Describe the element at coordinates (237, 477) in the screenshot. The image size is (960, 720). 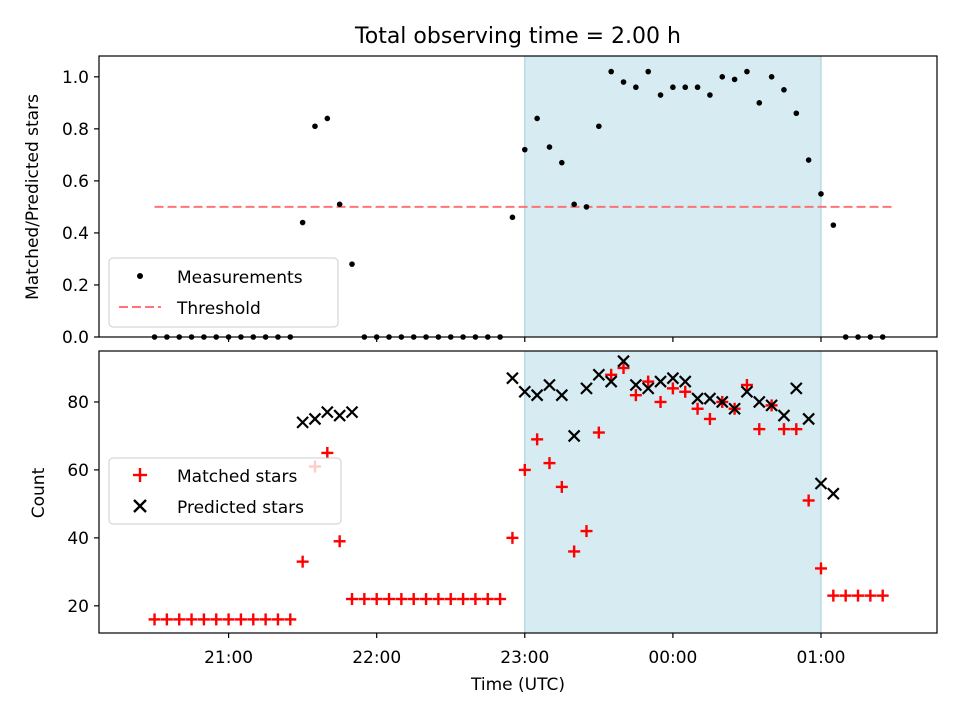
I see `legend-matched-label: Matched stars` at that location.